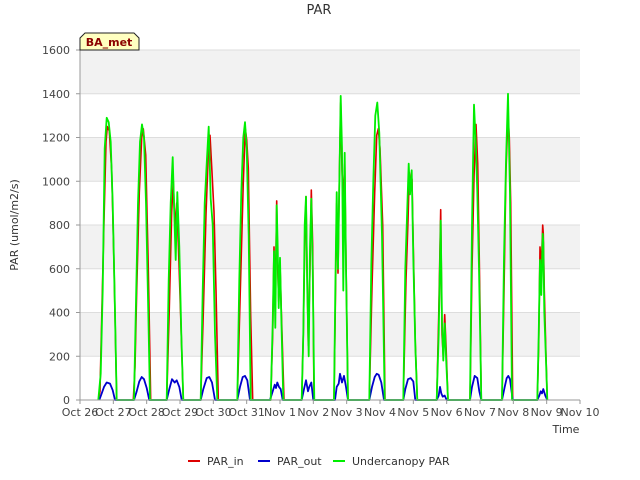  What do you see at coordinates (566, 429) in the screenshot?
I see `x-axis-title: Time` at bounding box center [566, 429].